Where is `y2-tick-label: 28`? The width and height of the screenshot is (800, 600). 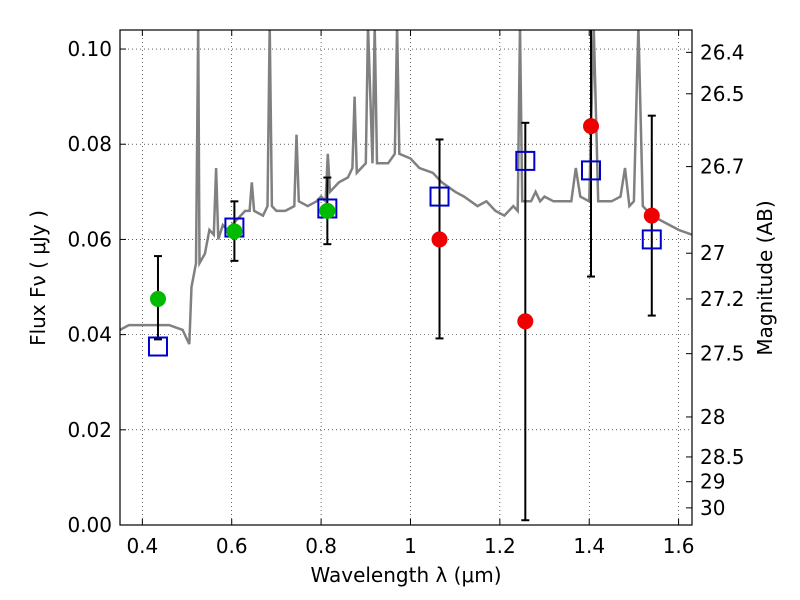
y2-tick-label: 28 is located at coordinates (712, 417).